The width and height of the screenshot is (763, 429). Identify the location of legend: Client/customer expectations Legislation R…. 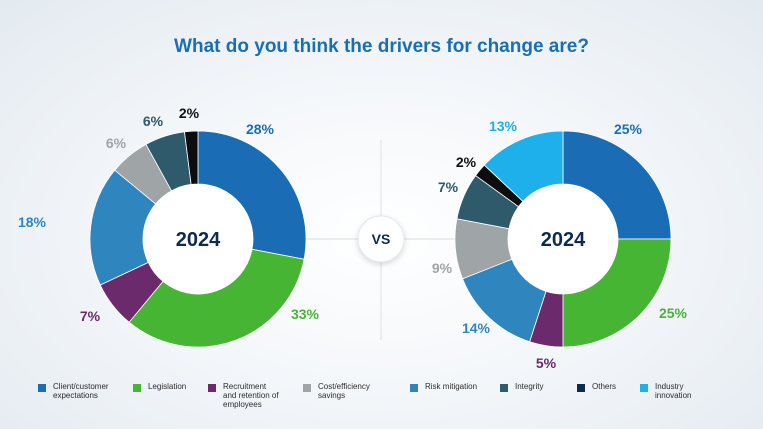
(381, 402).